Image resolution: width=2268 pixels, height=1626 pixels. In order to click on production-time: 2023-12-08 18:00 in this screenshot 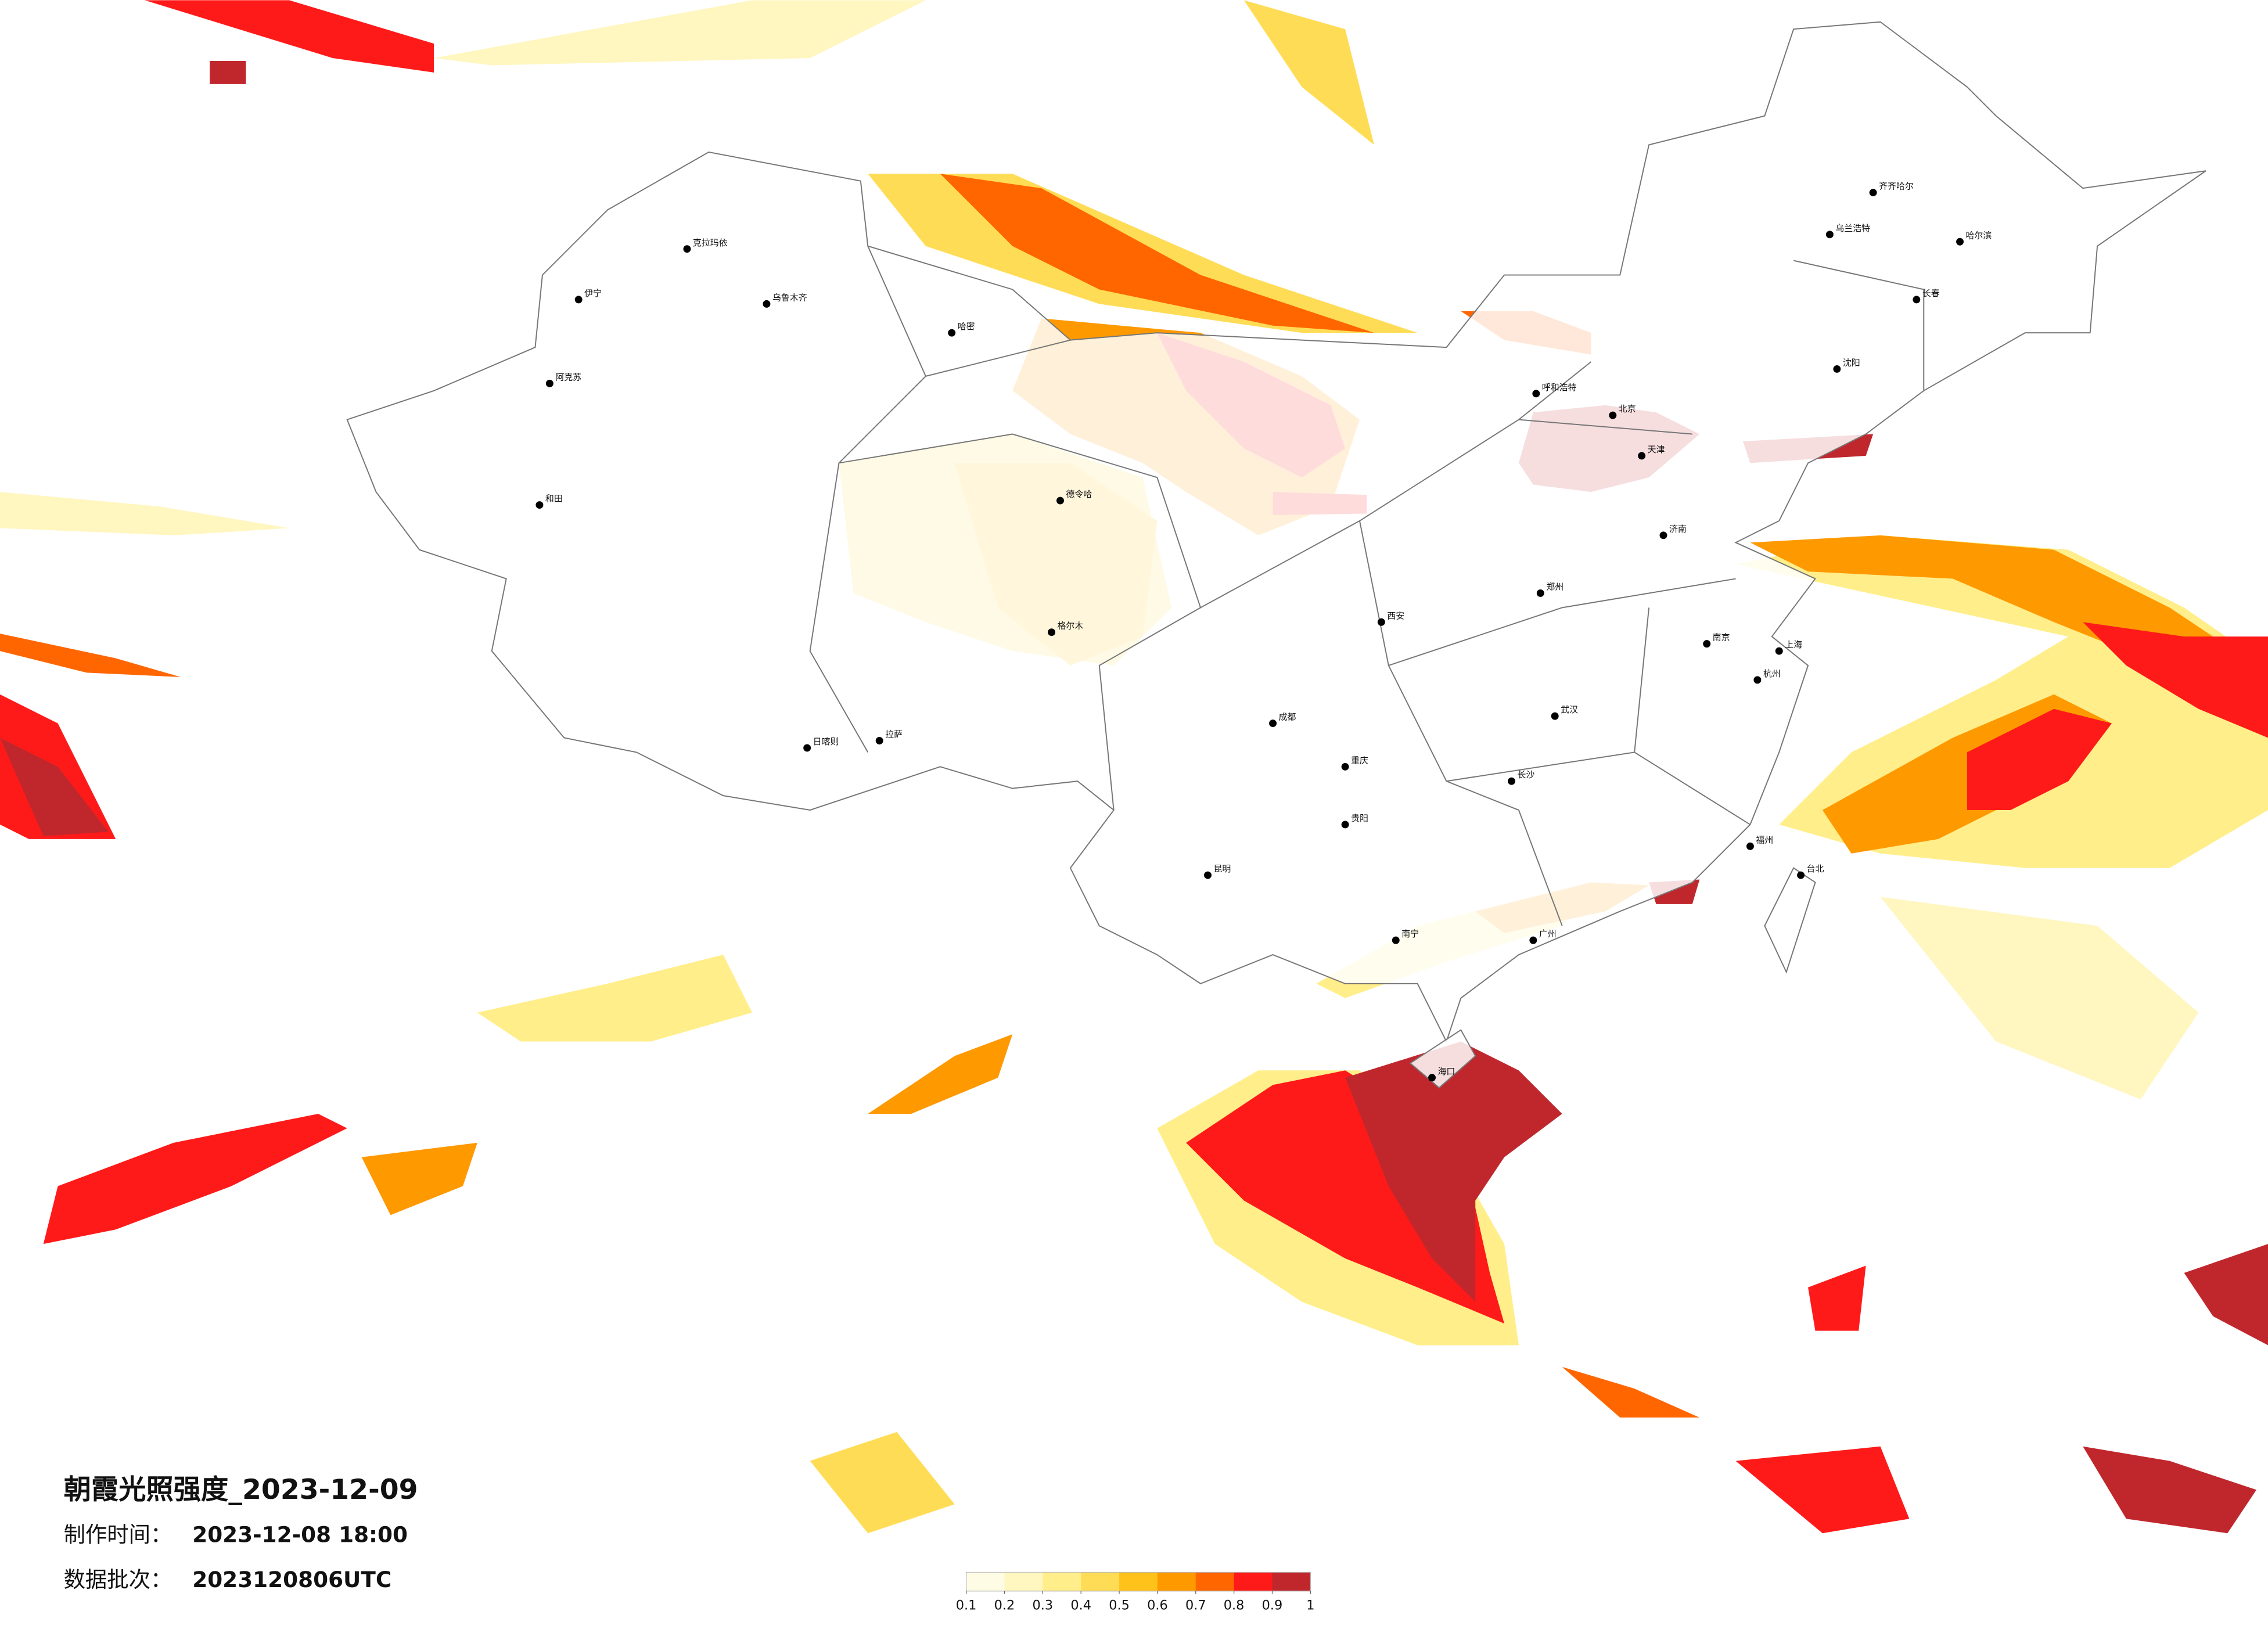, I will do `click(300, 1535)`.